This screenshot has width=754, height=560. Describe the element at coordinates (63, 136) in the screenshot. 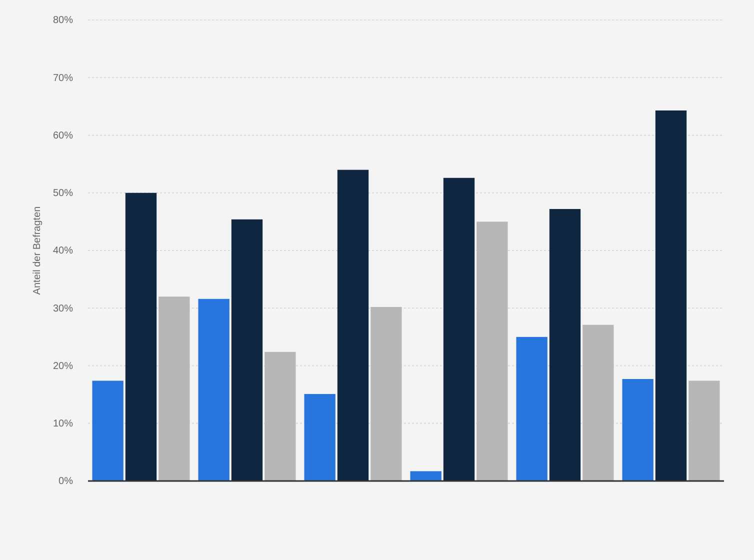

I see `y-tick-label: 60%` at that location.